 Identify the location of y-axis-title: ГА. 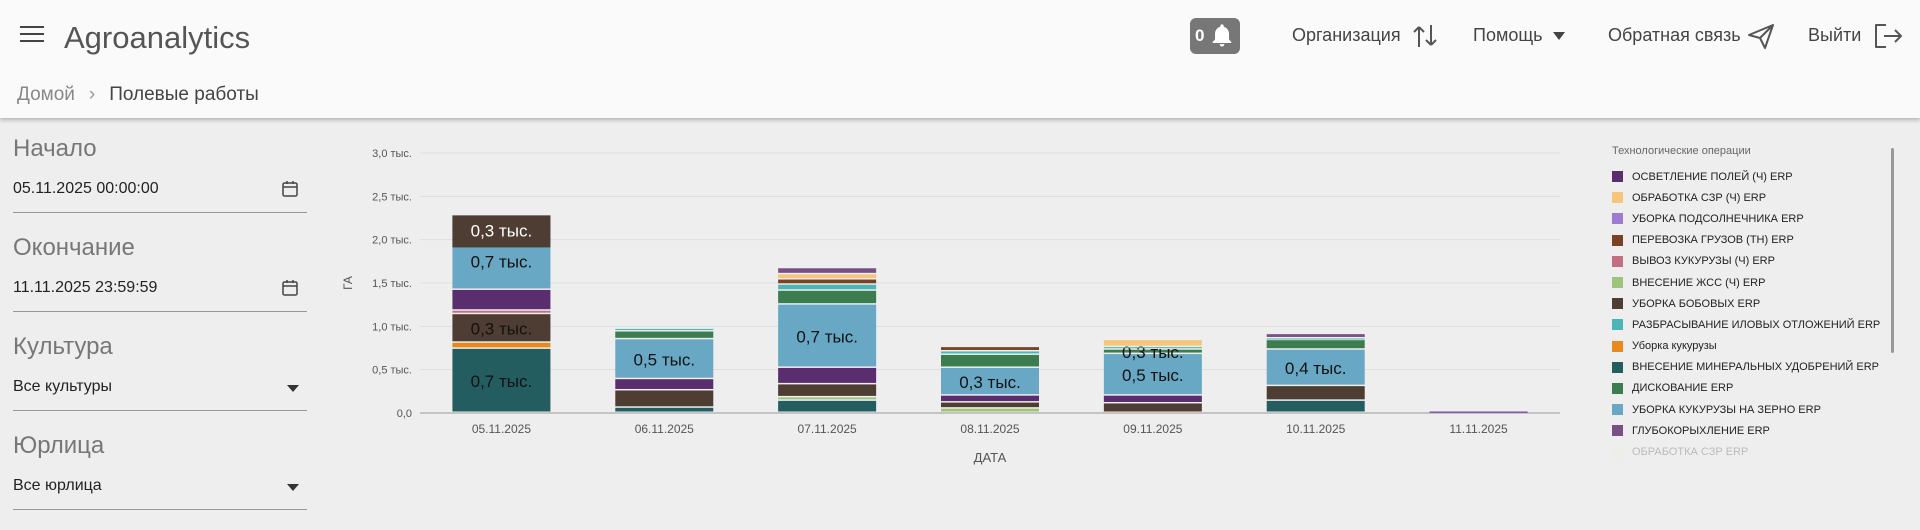
(348, 283).